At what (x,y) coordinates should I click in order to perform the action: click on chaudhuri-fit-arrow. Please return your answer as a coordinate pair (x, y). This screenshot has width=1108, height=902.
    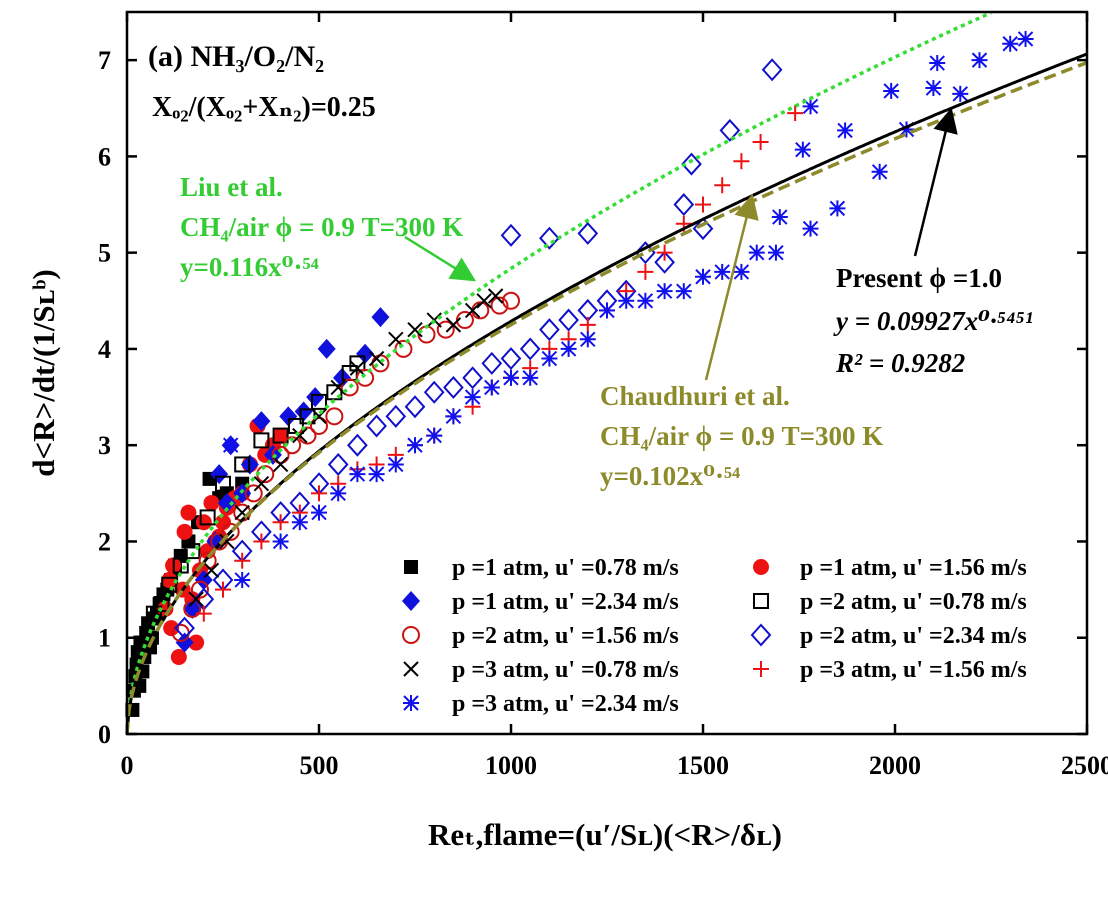
    Looking at the image, I should click on (731, 287).